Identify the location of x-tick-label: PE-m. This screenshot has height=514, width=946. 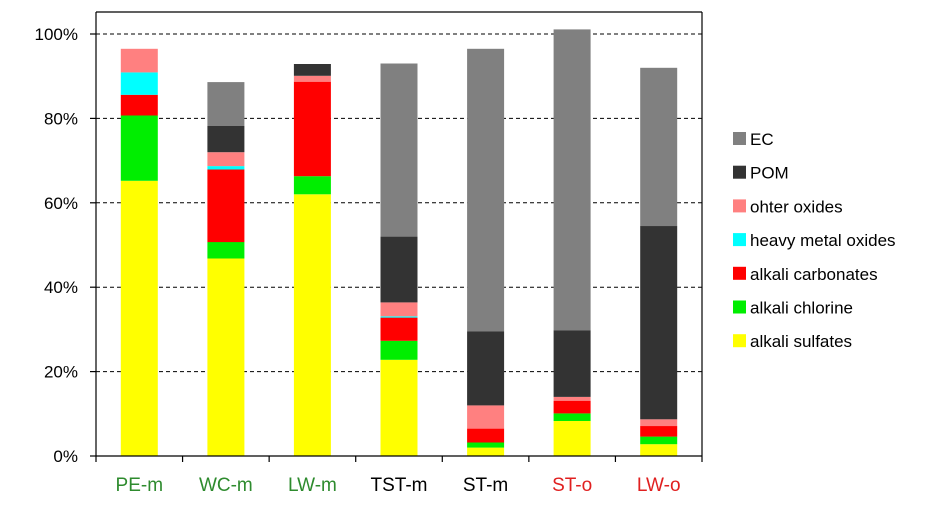
(140, 485).